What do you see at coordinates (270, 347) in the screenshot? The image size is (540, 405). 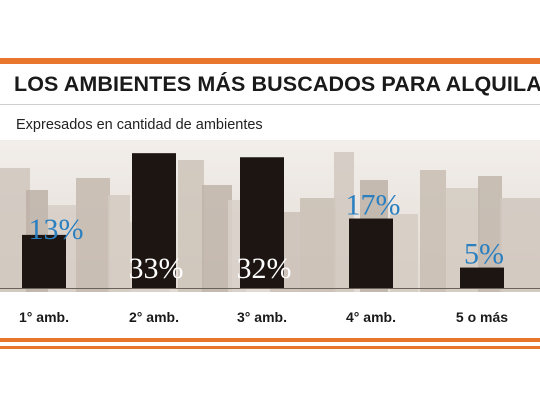 I see `bottom-accent-rule-thin` at bounding box center [270, 347].